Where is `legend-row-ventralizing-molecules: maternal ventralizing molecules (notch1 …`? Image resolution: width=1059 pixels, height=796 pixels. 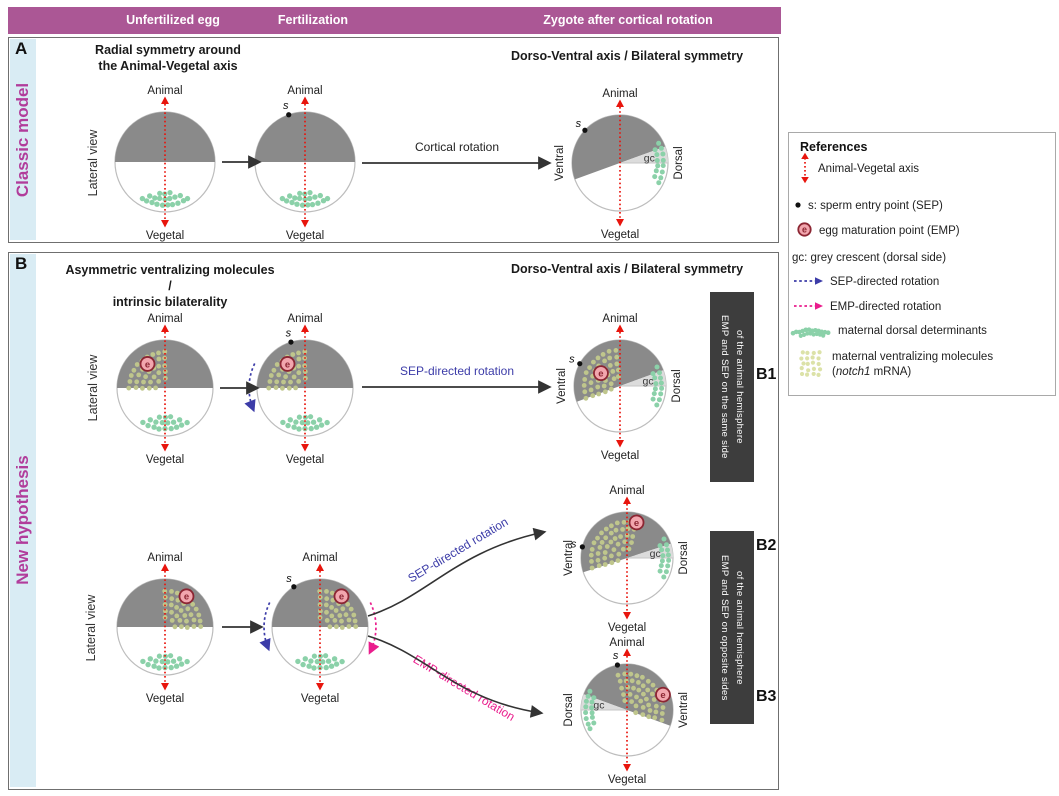
legend-row-ventralizing-molecules: maternal ventralizing molecules (notch1 … is located at coordinates (895, 365).